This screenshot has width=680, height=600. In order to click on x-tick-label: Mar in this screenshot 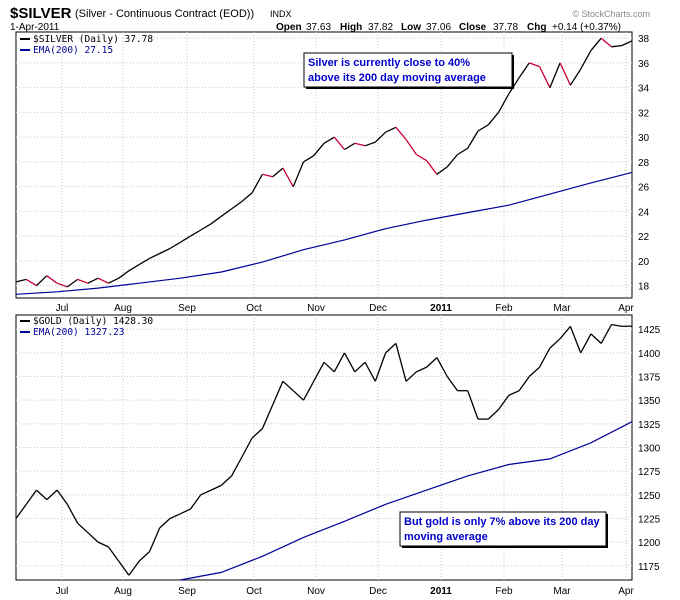, I will do `click(562, 591)`.